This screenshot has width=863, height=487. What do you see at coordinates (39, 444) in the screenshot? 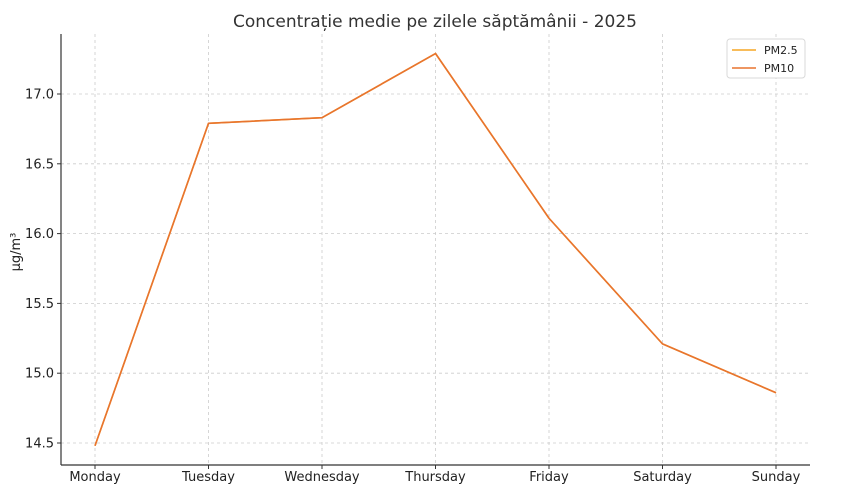
I see `y-tick-label: 14.5` at bounding box center [39, 444].